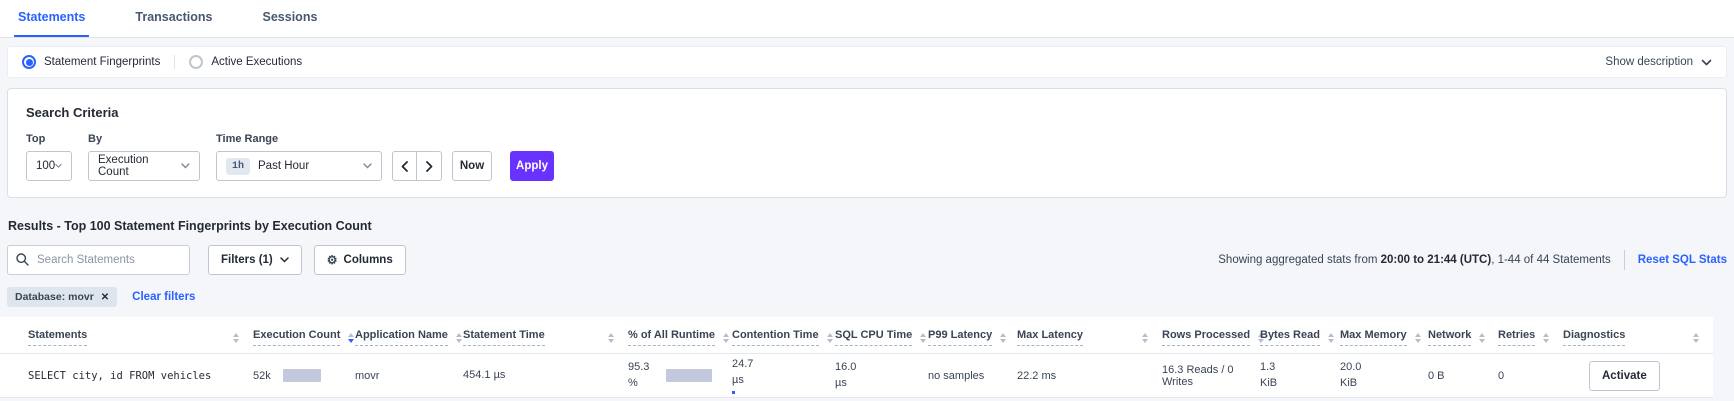 This screenshot has height=401, width=1734. What do you see at coordinates (72, 112) in the screenshot?
I see `search-criteria-title: Search Criteria` at bounding box center [72, 112].